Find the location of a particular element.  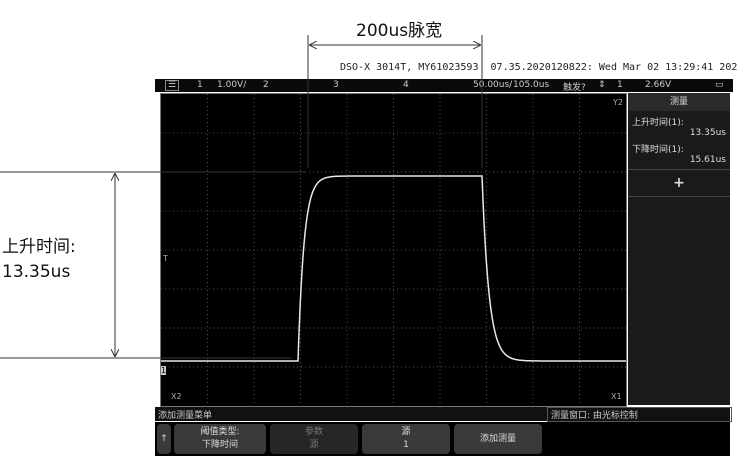

cursor-x2-marker: X2 is located at coordinates (176, 396).